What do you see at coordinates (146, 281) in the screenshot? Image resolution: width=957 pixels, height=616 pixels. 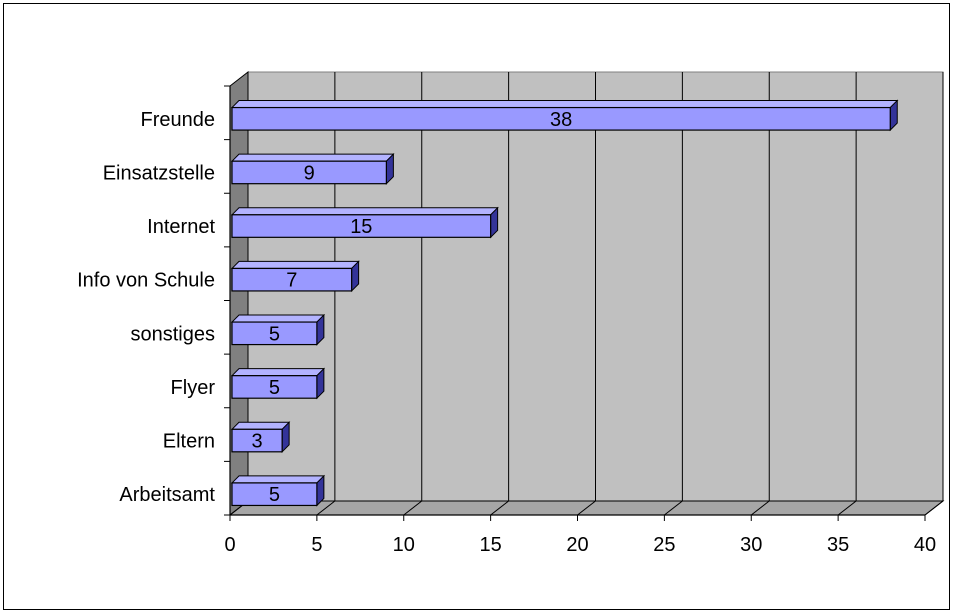 I see `category-label: Info von Schule` at bounding box center [146, 281].